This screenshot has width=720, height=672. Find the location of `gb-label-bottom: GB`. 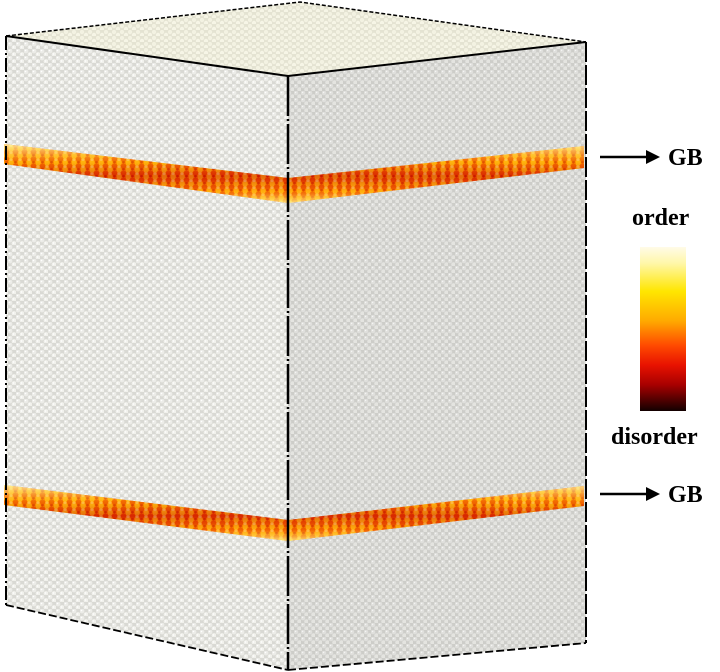

gb-label-bottom: GB is located at coordinates (685, 495).